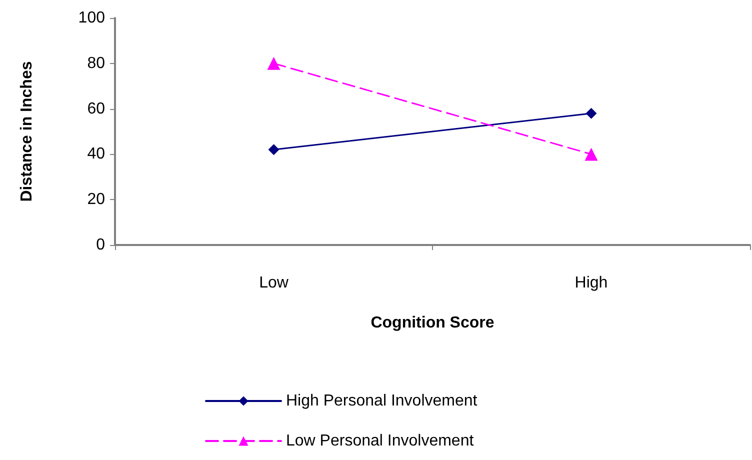 The image size is (752, 460). What do you see at coordinates (591, 283) in the screenshot?
I see `x-tick-label: High` at bounding box center [591, 283].